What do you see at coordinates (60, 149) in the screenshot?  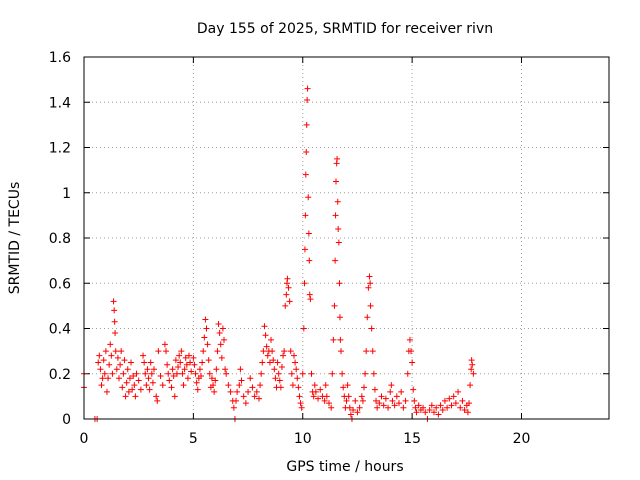 I see `y-tick-label: 1.2` at bounding box center [60, 149].